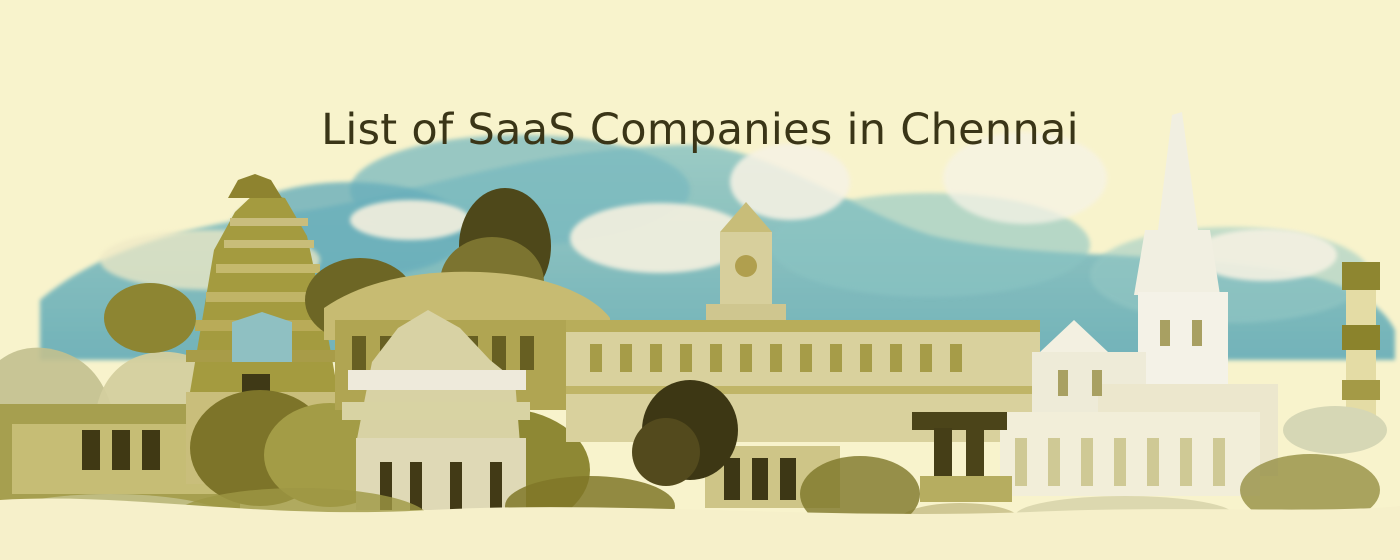  What do you see at coordinates (700, 529) in the screenshot?
I see `ground-wash` at bounding box center [700, 529].